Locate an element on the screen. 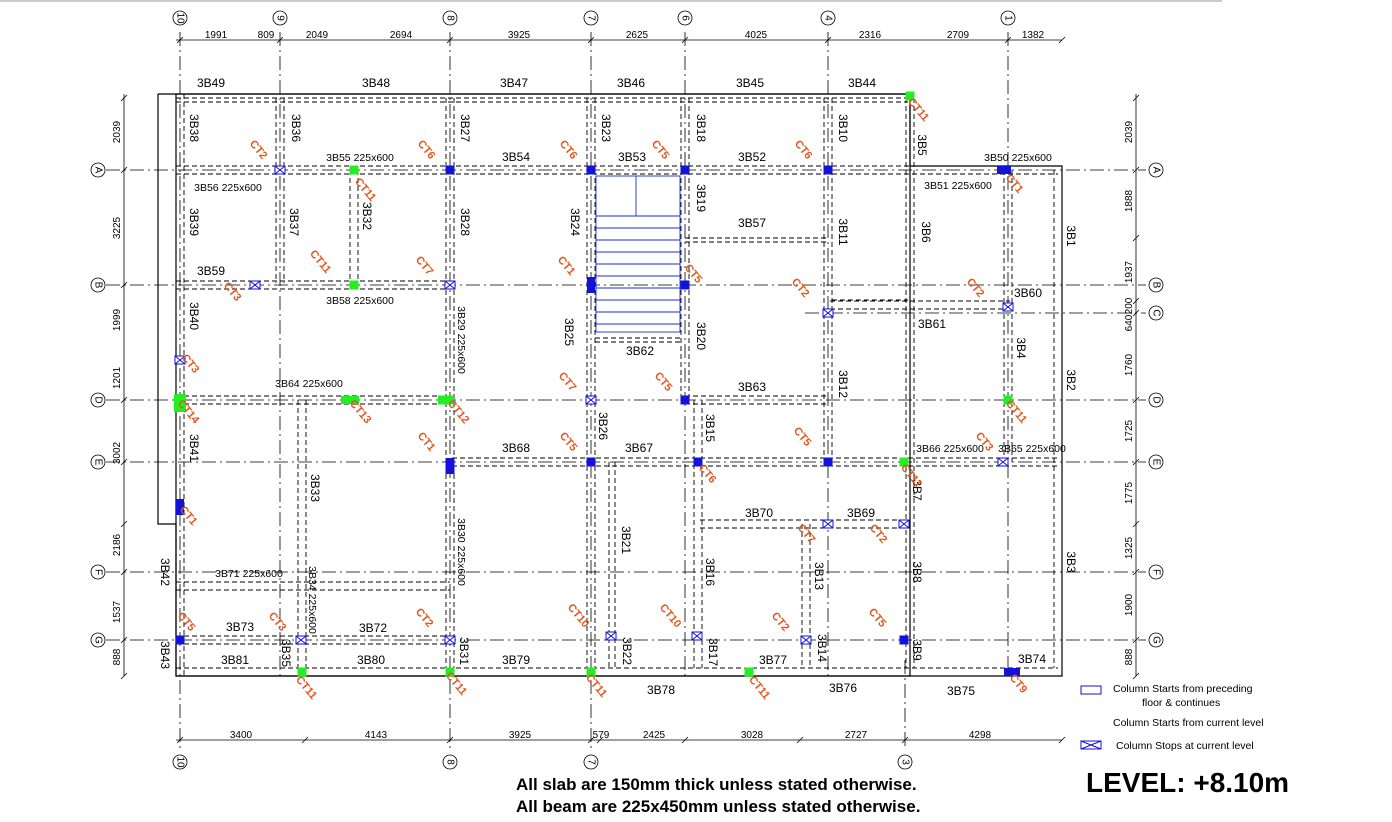 This screenshot has height=822, width=1392. grid-label: 9 is located at coordinates (279, 18).